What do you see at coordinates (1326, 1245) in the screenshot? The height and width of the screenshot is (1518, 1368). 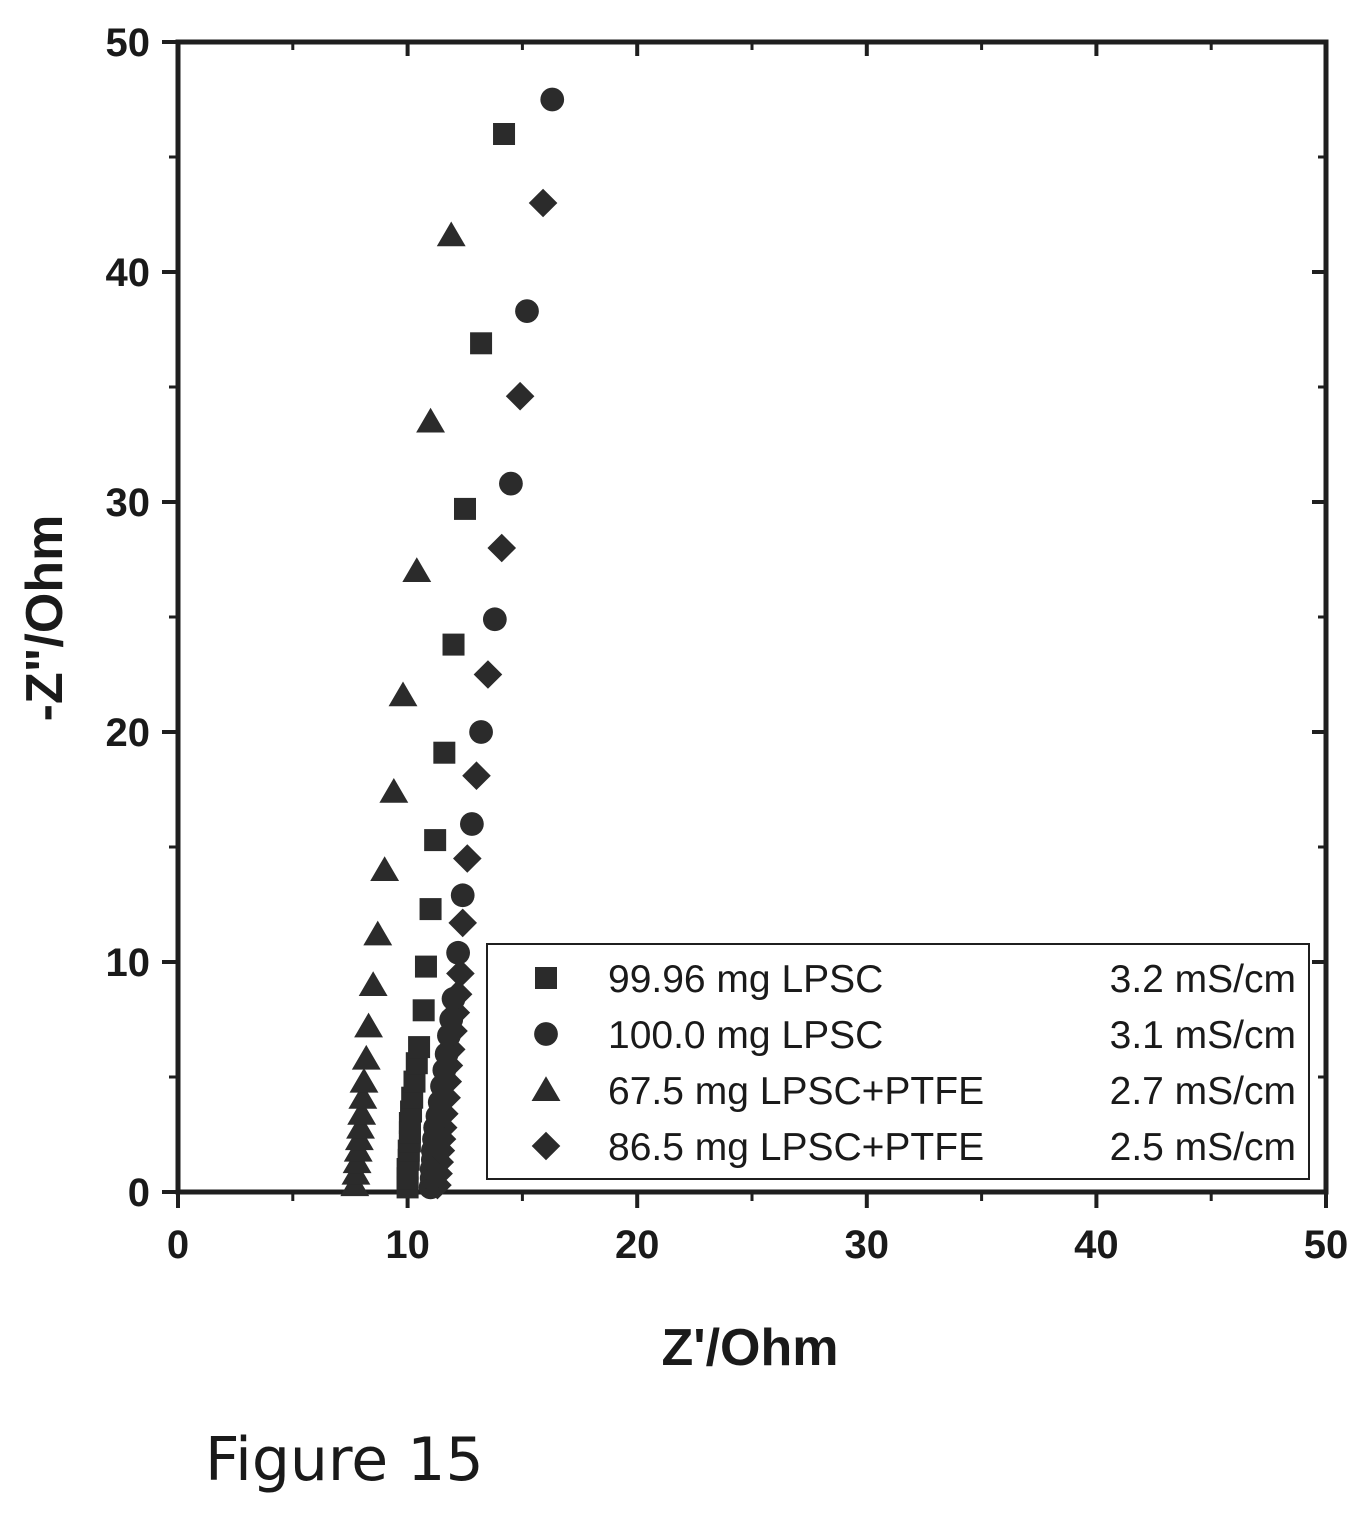 I see `x-tick-label: 50` at bounding box center [1326, 1245].